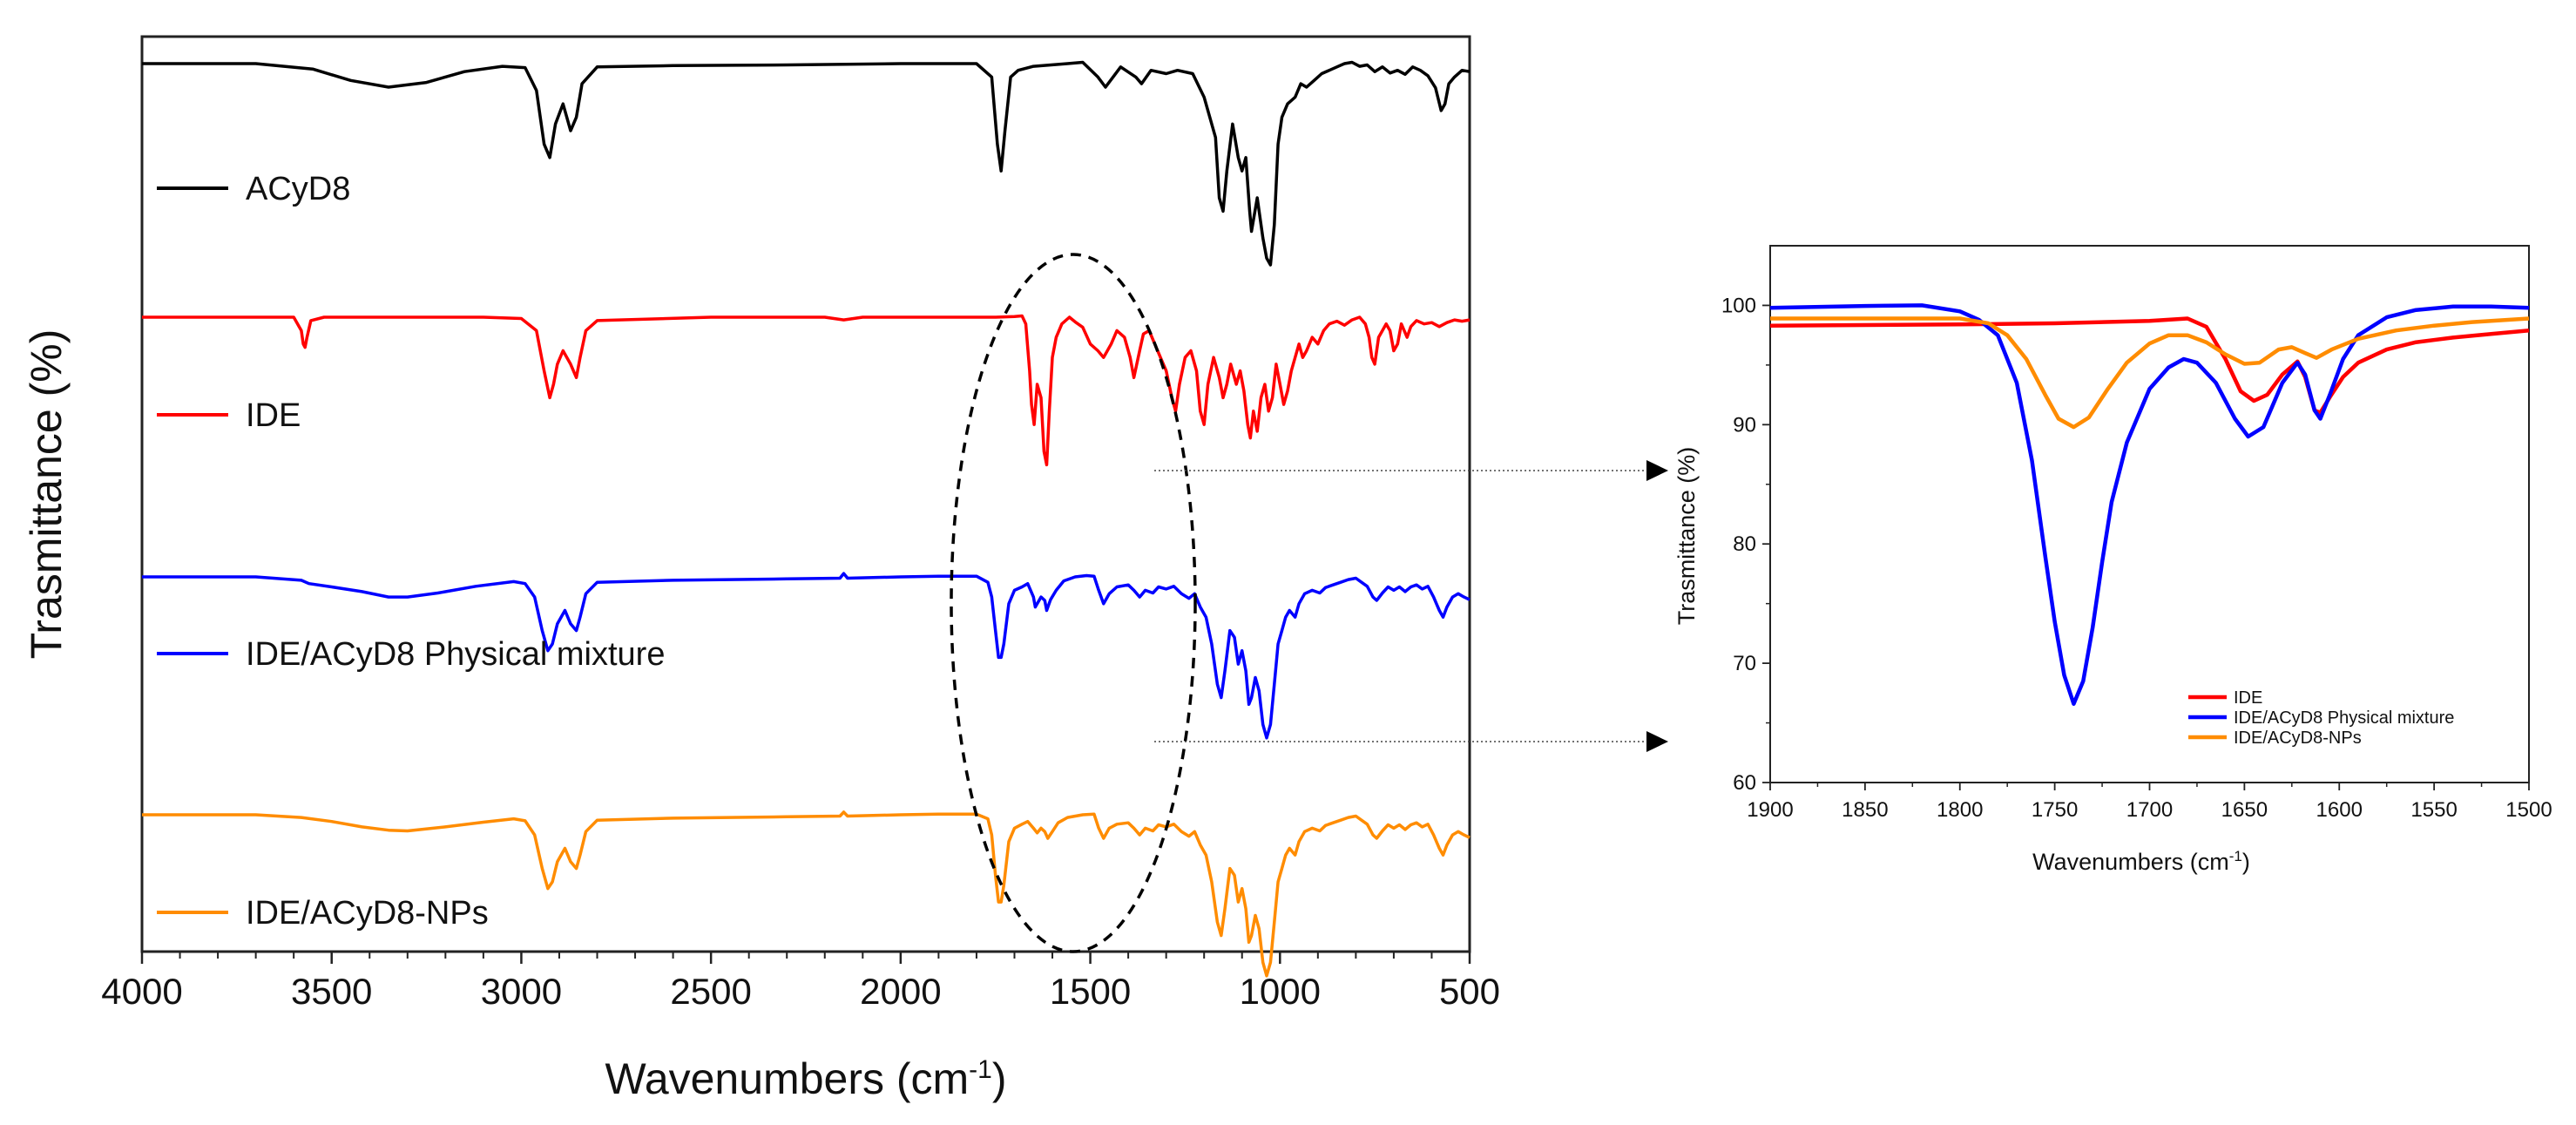 This screenshot has height=1125, width=2576. What do you see at coordinates (806, 390) in the screenshot?
I see `main-series-line-ide` at bounding box center [806, 390].